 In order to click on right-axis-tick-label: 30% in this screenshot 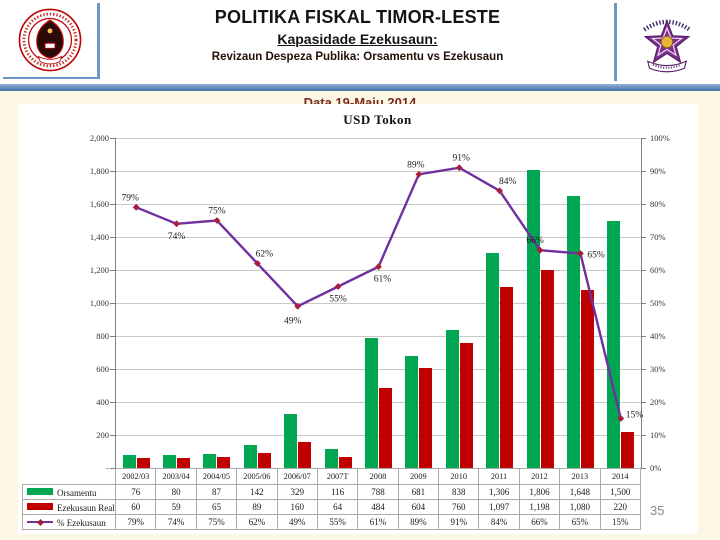, I will do `click(658, 369)`.